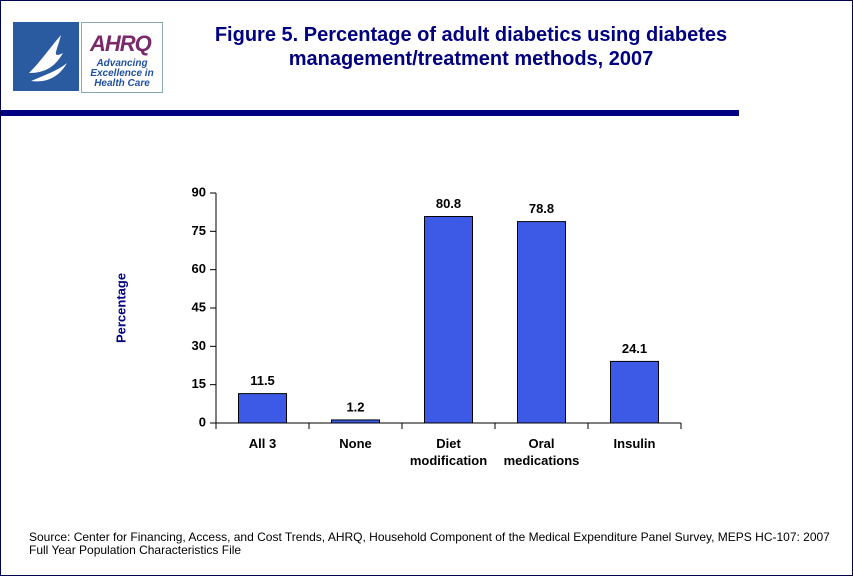 The height and width of the screenshot is (576, 853). What do you see at coordinates (370, 113) in the screenshot?
I see `header-rule` at bounding box center [370, 113].